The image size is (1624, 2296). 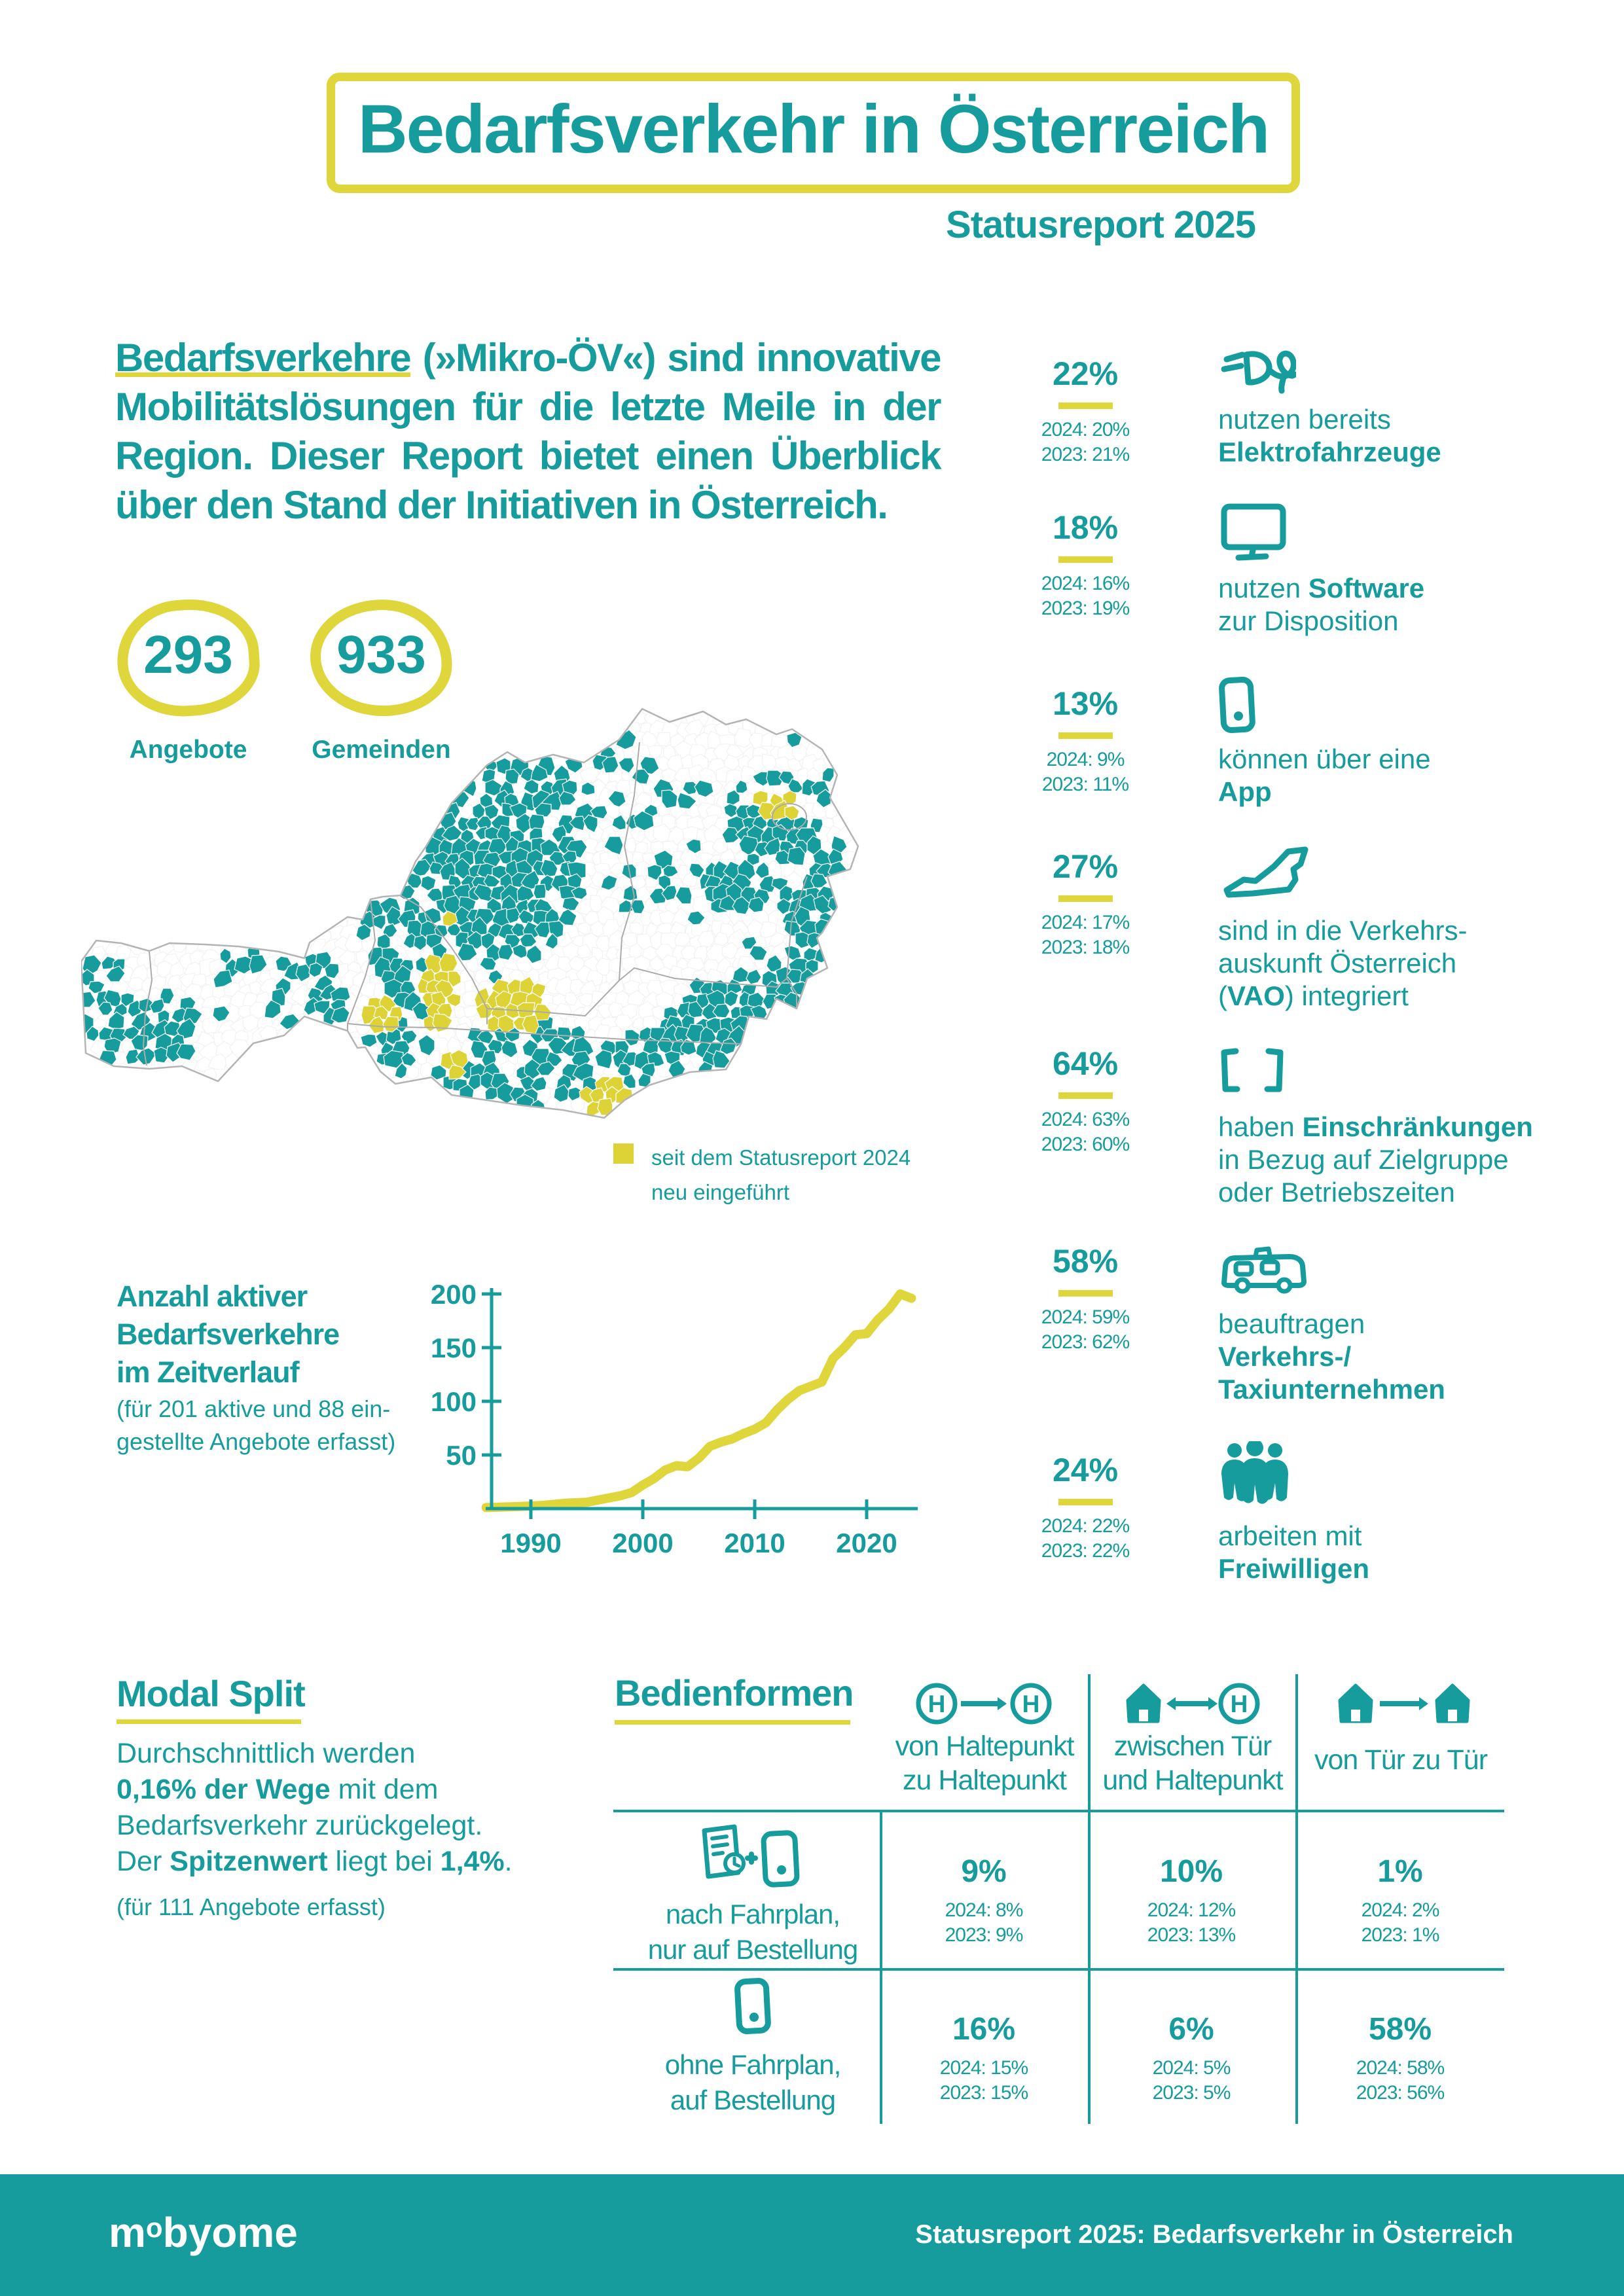 I want to click on svg-text: 200, so click(x=454, y=1294).